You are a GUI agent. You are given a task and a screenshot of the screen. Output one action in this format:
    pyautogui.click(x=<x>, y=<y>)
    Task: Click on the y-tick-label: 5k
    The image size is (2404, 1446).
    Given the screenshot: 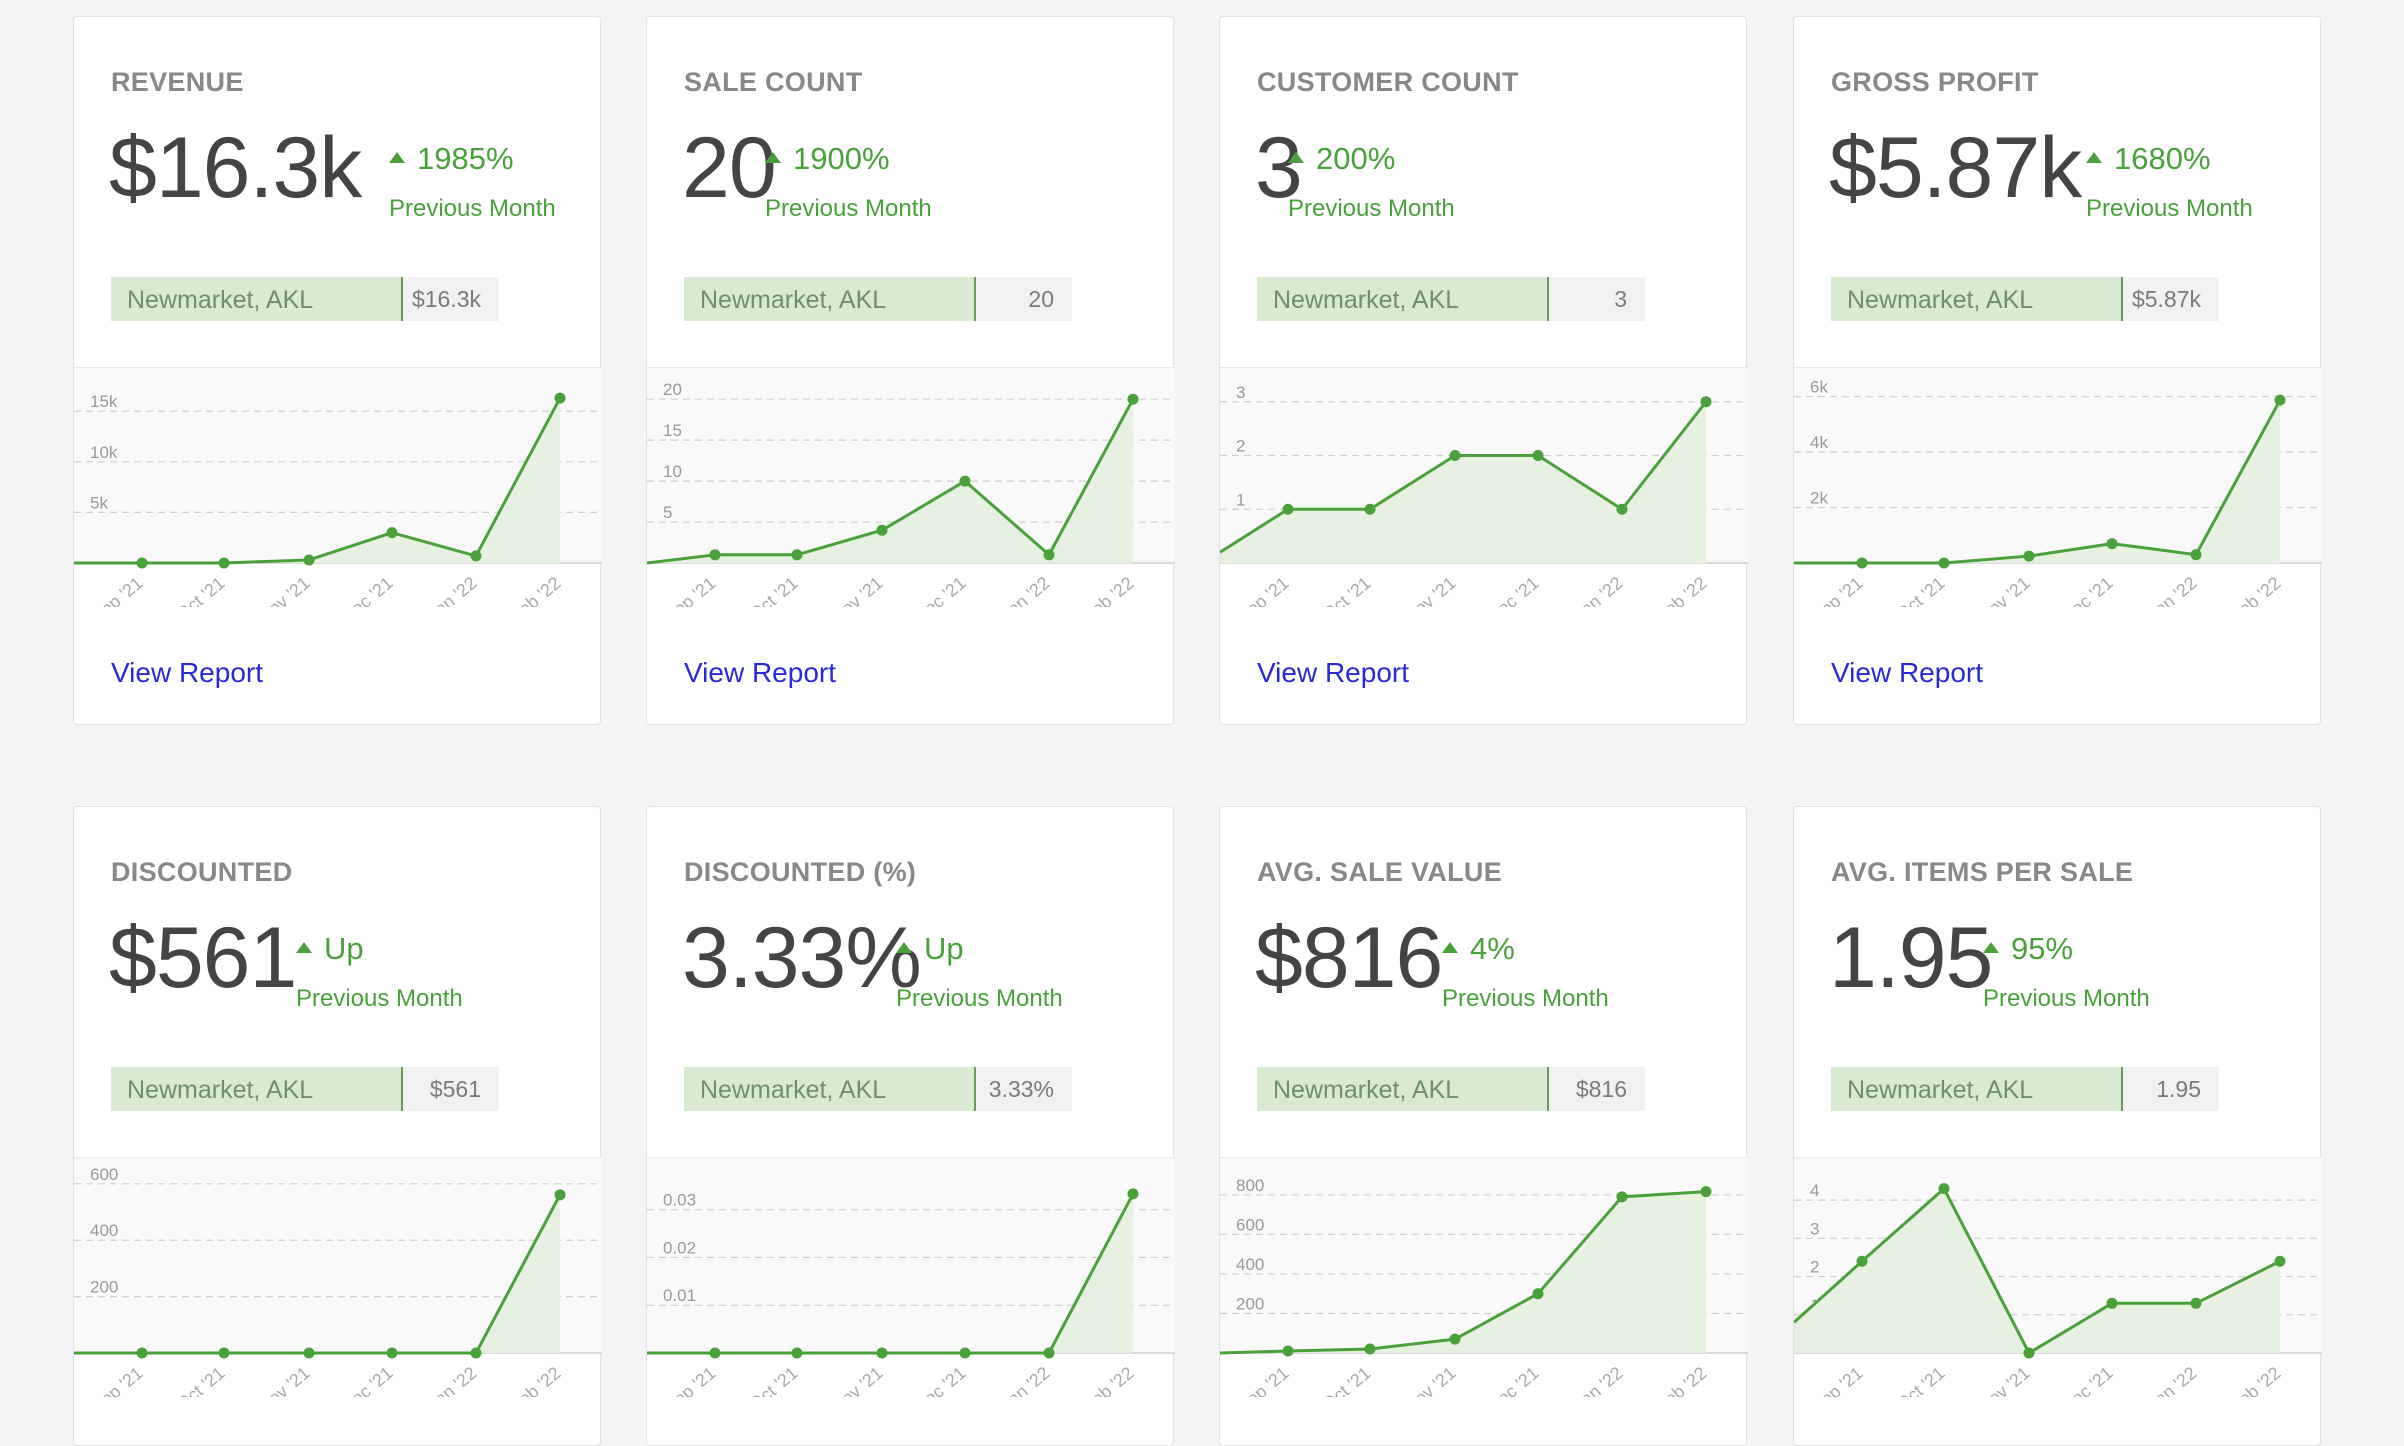 What is the action you would take?
    pyautogui.click(x=99, y=502)
    